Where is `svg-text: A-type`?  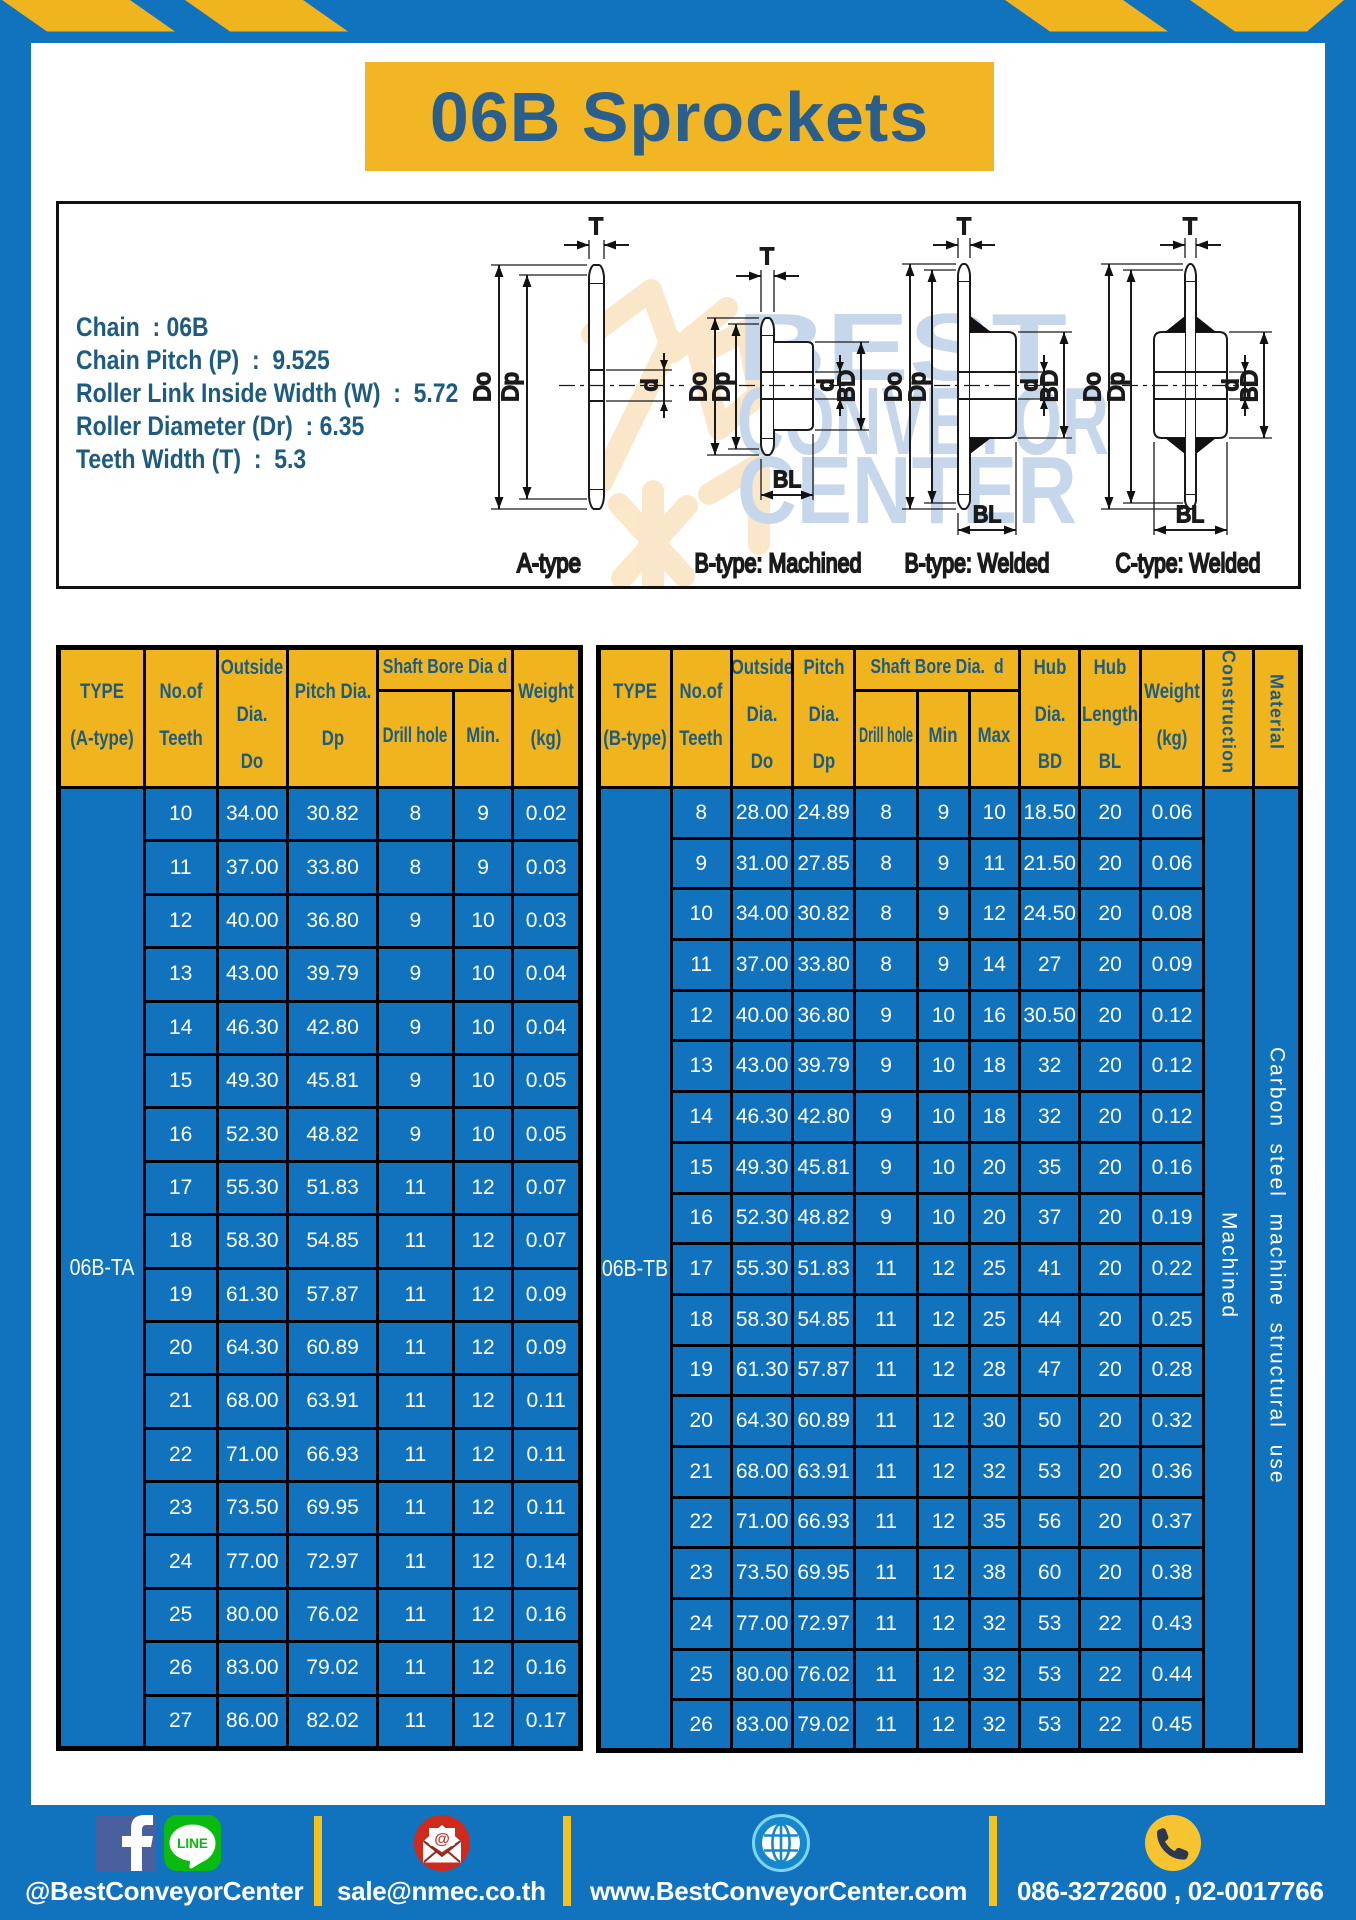 svg-text: A-type is located at coordinates (549, 563).